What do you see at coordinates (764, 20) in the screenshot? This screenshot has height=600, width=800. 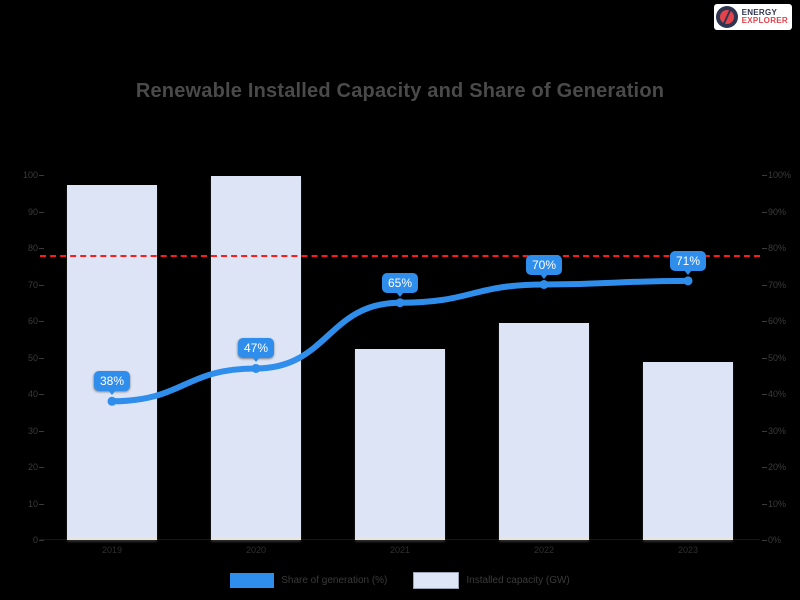 I see `brand-logo-line2: EXPLORER` at bounding box center [764, 20].